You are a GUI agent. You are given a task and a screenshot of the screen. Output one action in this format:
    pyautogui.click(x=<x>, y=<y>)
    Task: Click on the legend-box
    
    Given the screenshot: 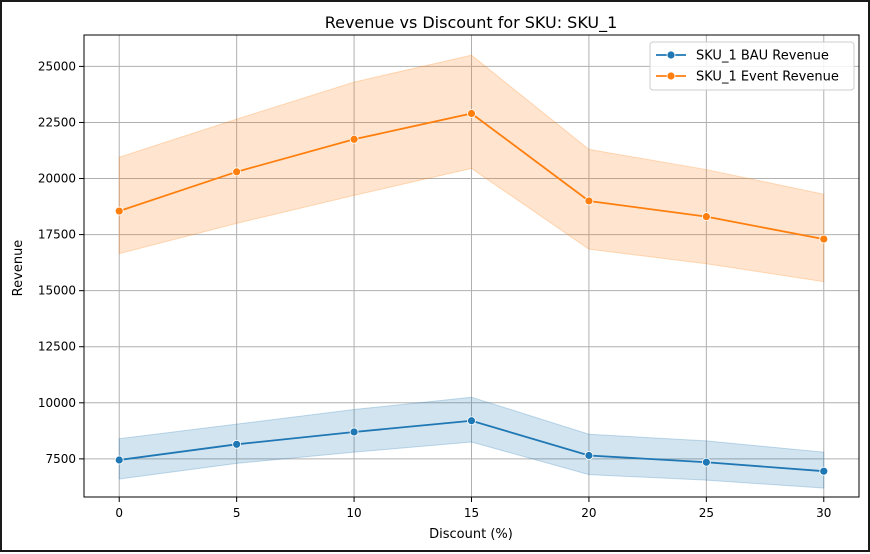 What is the action you would take?
    pyautogui.click(x=752, y=66)
    